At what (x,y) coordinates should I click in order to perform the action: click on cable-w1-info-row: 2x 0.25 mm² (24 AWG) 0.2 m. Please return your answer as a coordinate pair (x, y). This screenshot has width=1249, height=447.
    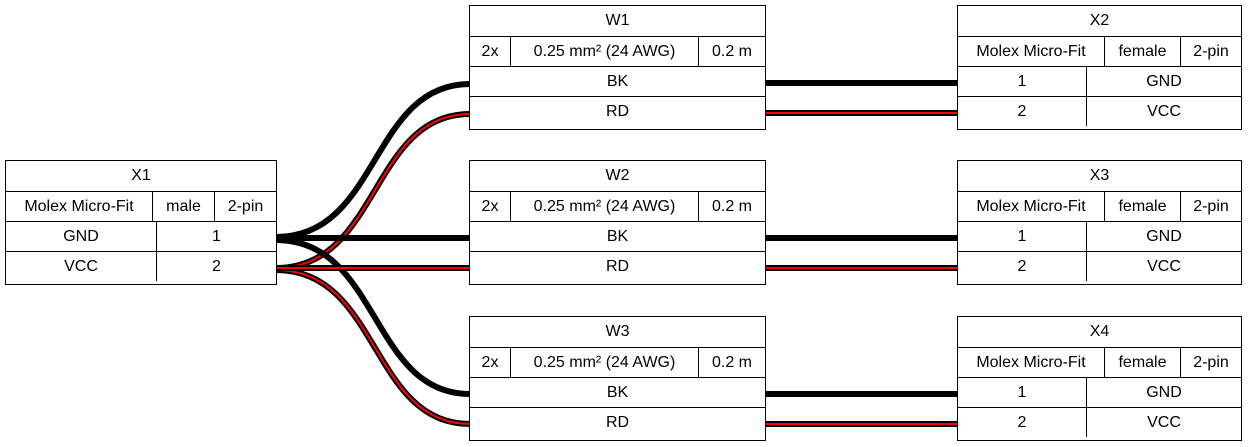
    Looking at the image, I should click on (617, 51).